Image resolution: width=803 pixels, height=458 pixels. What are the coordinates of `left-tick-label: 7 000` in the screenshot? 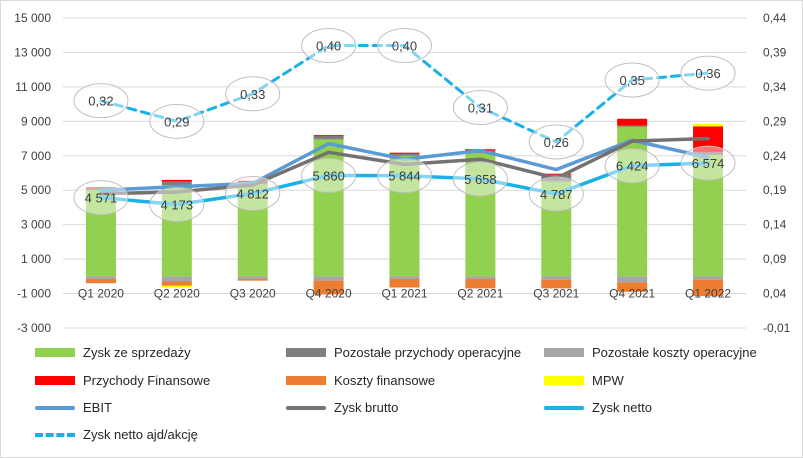 It's located at (36, 156).